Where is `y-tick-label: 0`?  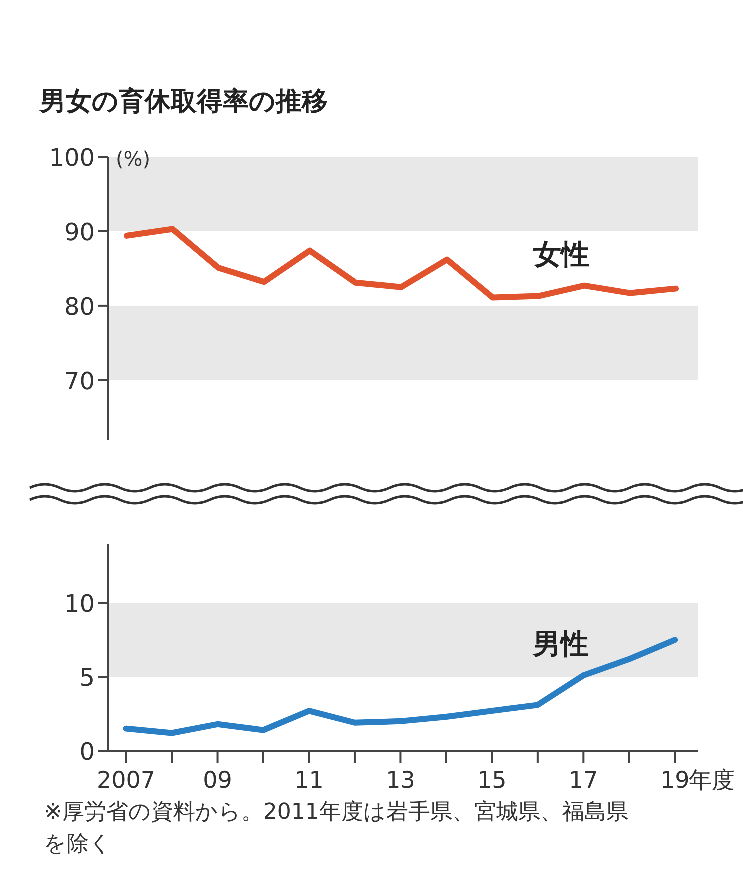 y-tick-label: 0 is located at coordinates (87, 752).